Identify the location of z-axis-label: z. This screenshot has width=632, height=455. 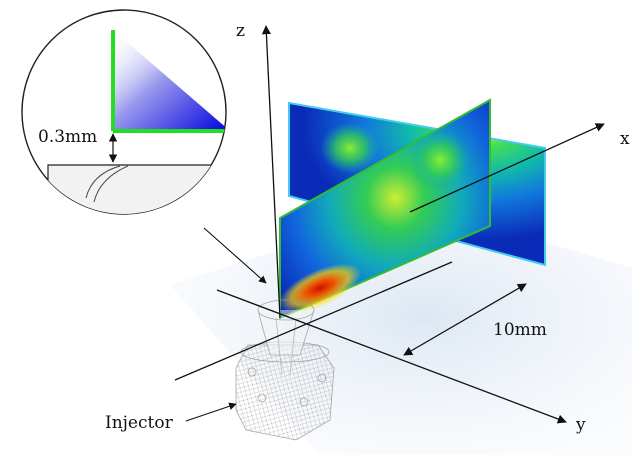
(240, 31).